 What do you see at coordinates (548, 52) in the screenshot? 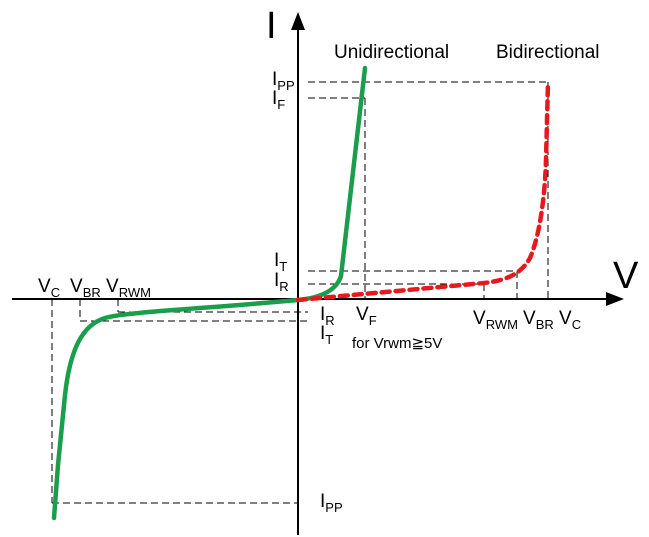
I see `bidirectional-label: Bidirectional` at bounding box center [548, 52].